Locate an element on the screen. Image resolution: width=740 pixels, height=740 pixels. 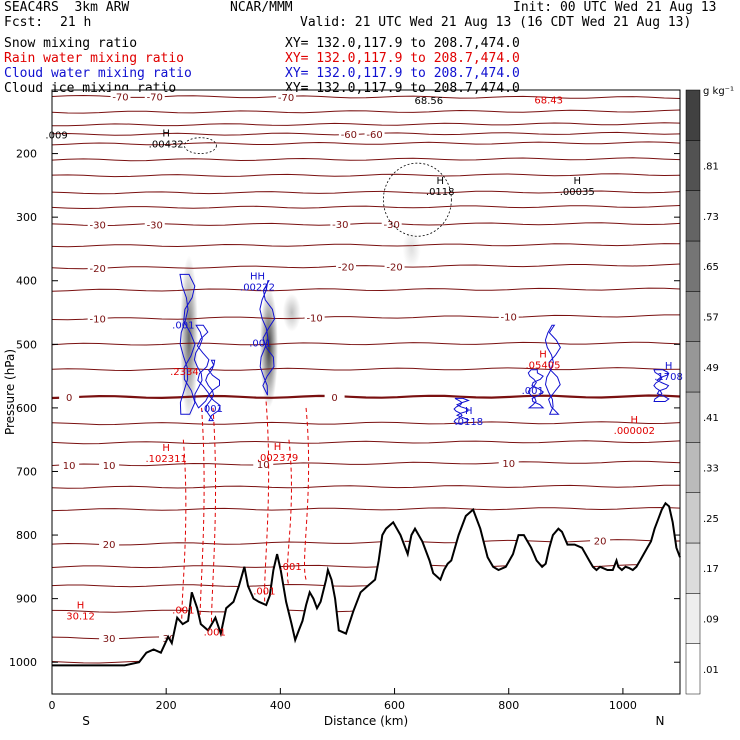
field-xy-rain: XY= 132.0,117.9 to 208.7,474.0 is located at coordinates (402, 58).